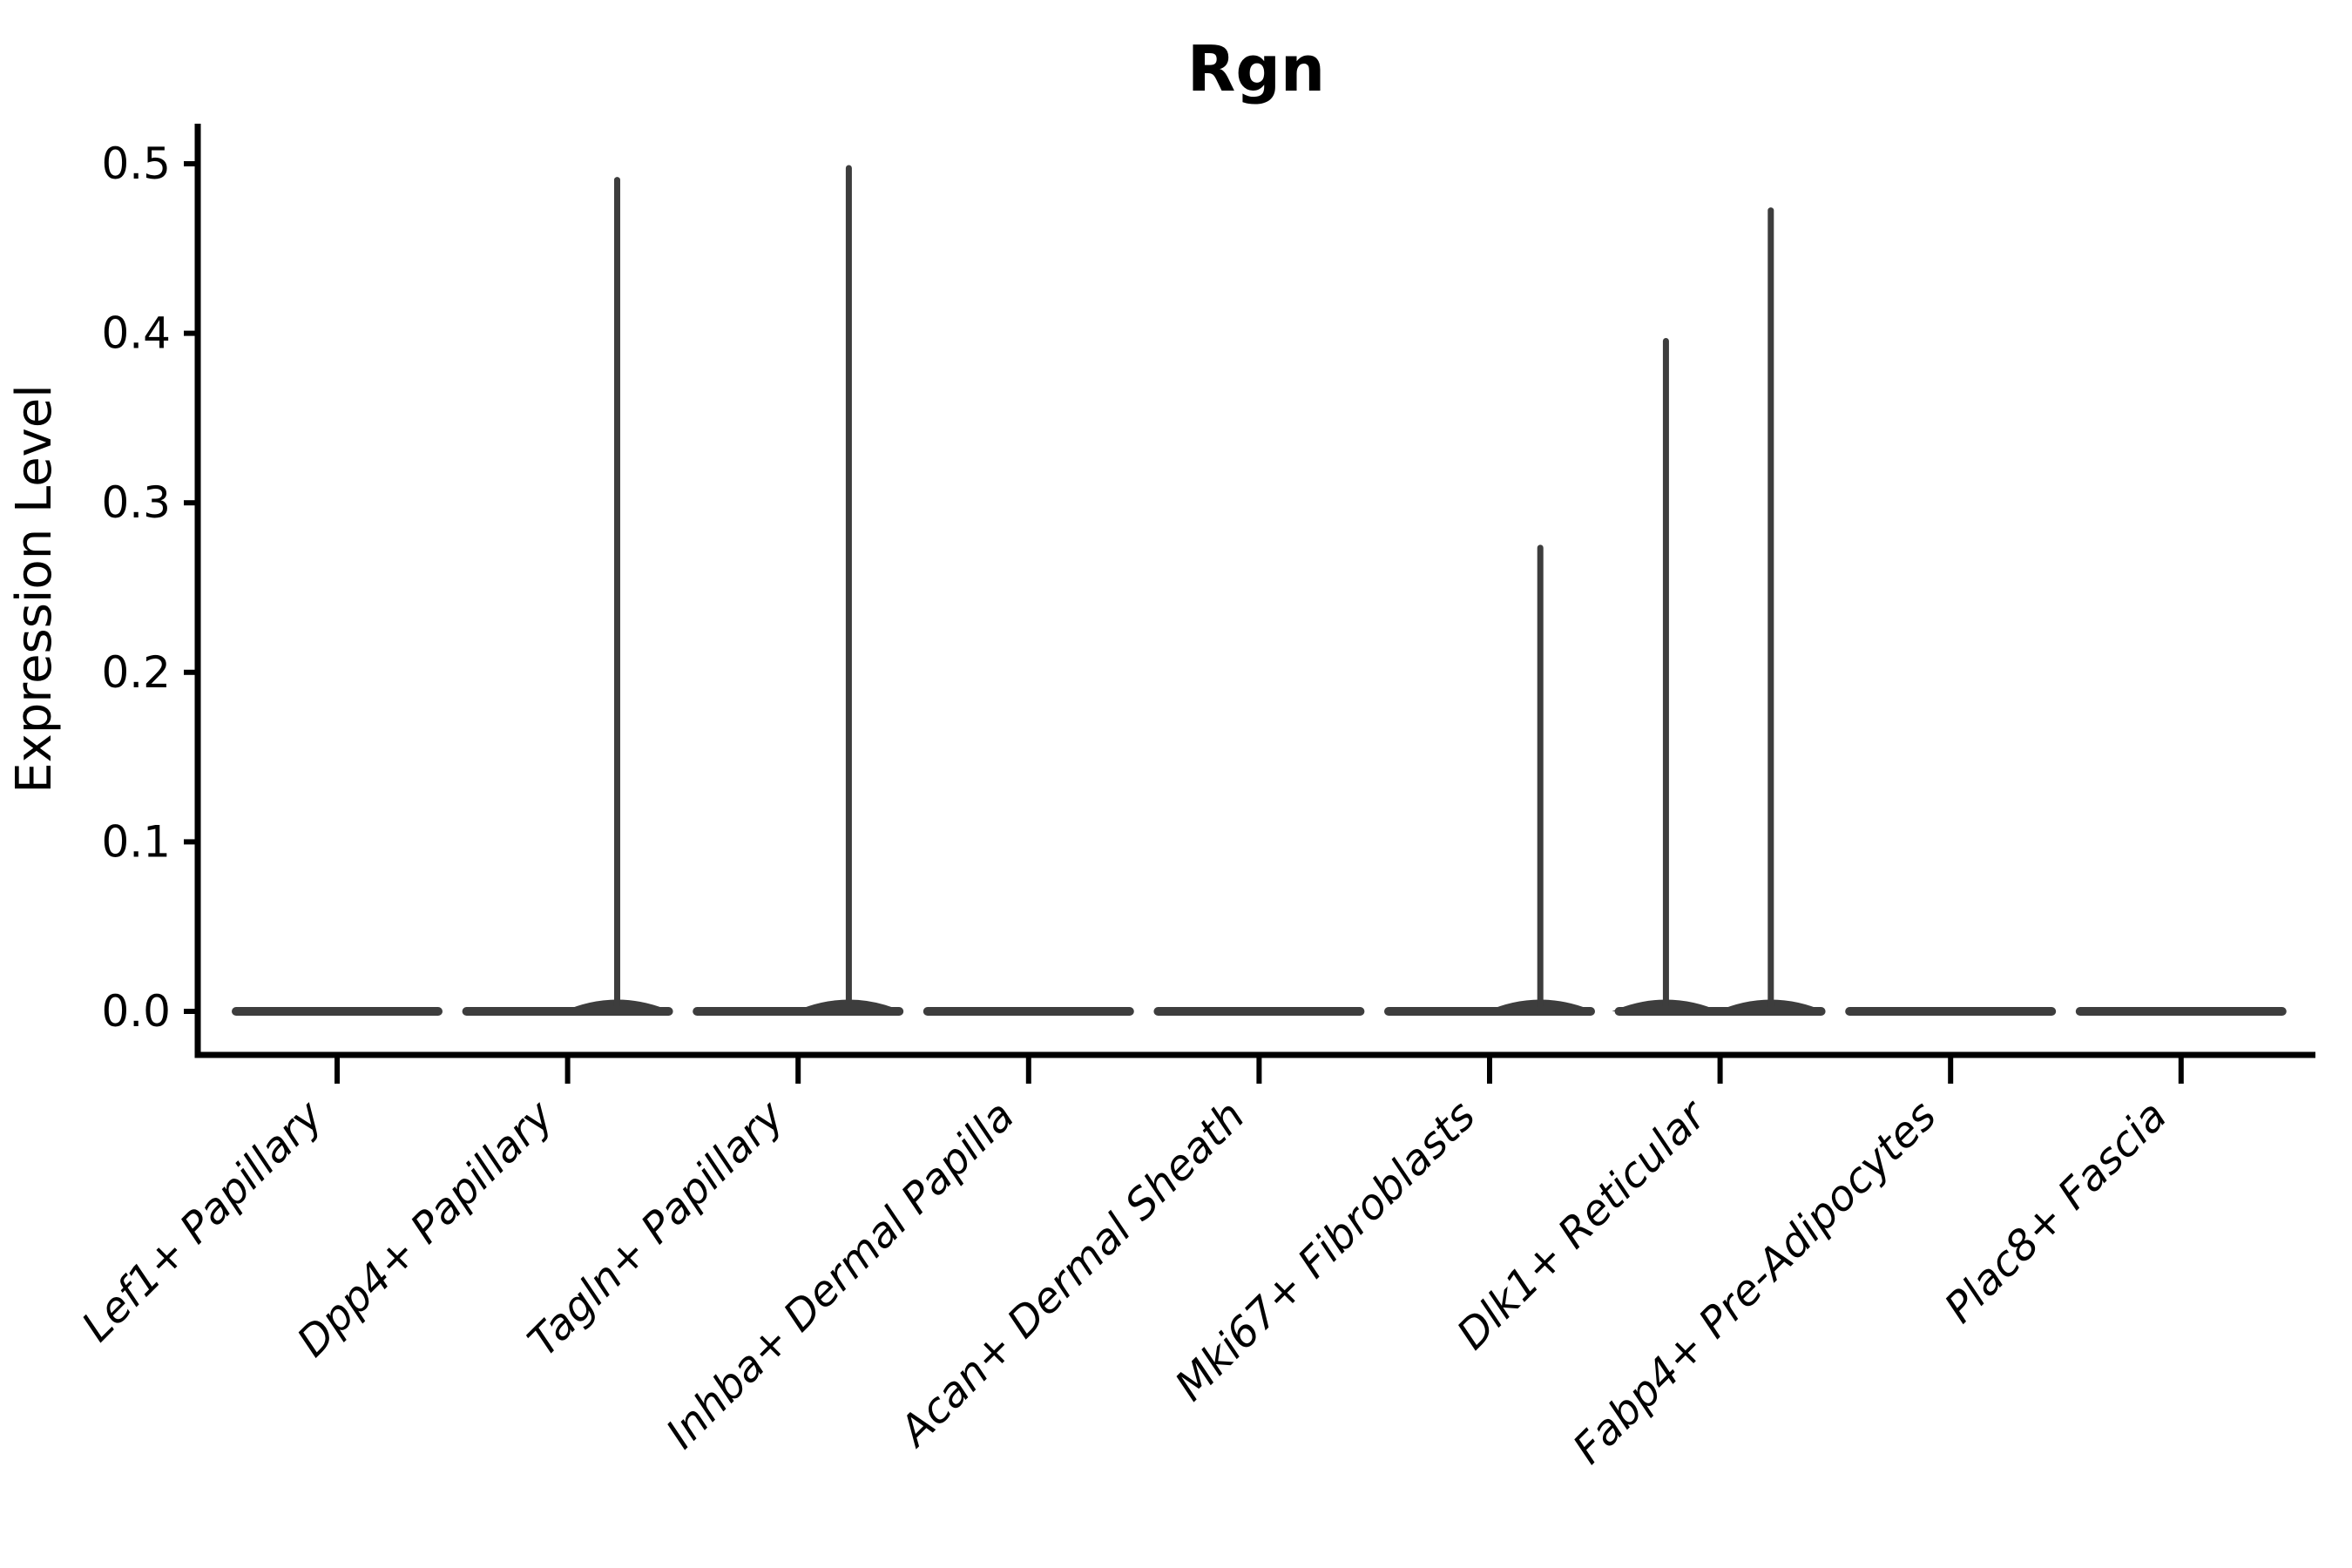  Describe the element at coordinates (656, 1228) in the screenshot. I see `x-category-label: Tagln+ Papillary` at that location.